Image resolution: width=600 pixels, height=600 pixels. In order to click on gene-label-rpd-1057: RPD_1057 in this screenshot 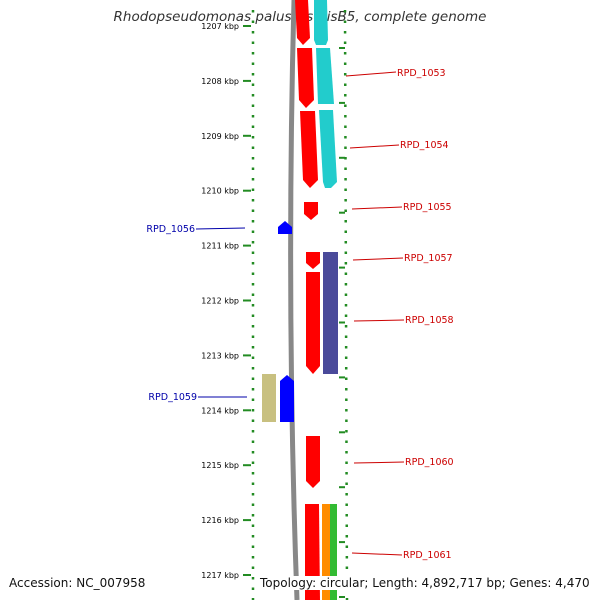, I will do `click(428, 258)`.